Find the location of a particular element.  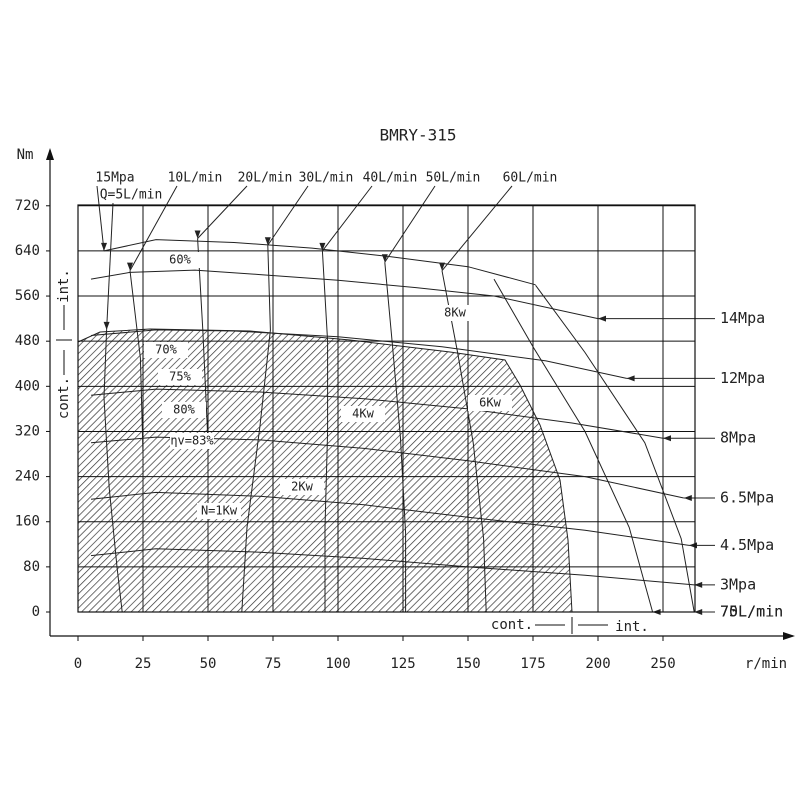

annotation: ηv=83% is located at coordinates (192, 441).